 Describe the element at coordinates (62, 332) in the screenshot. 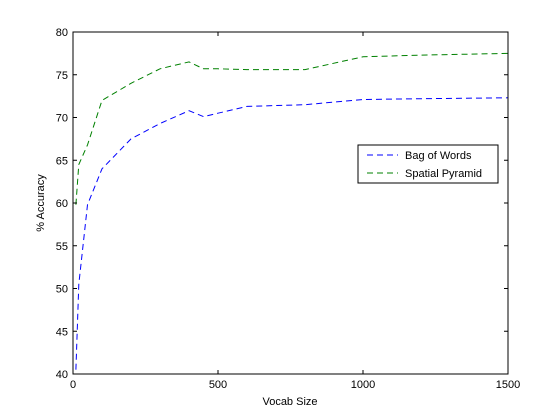

I see `y-tick-label: 45` at that location.